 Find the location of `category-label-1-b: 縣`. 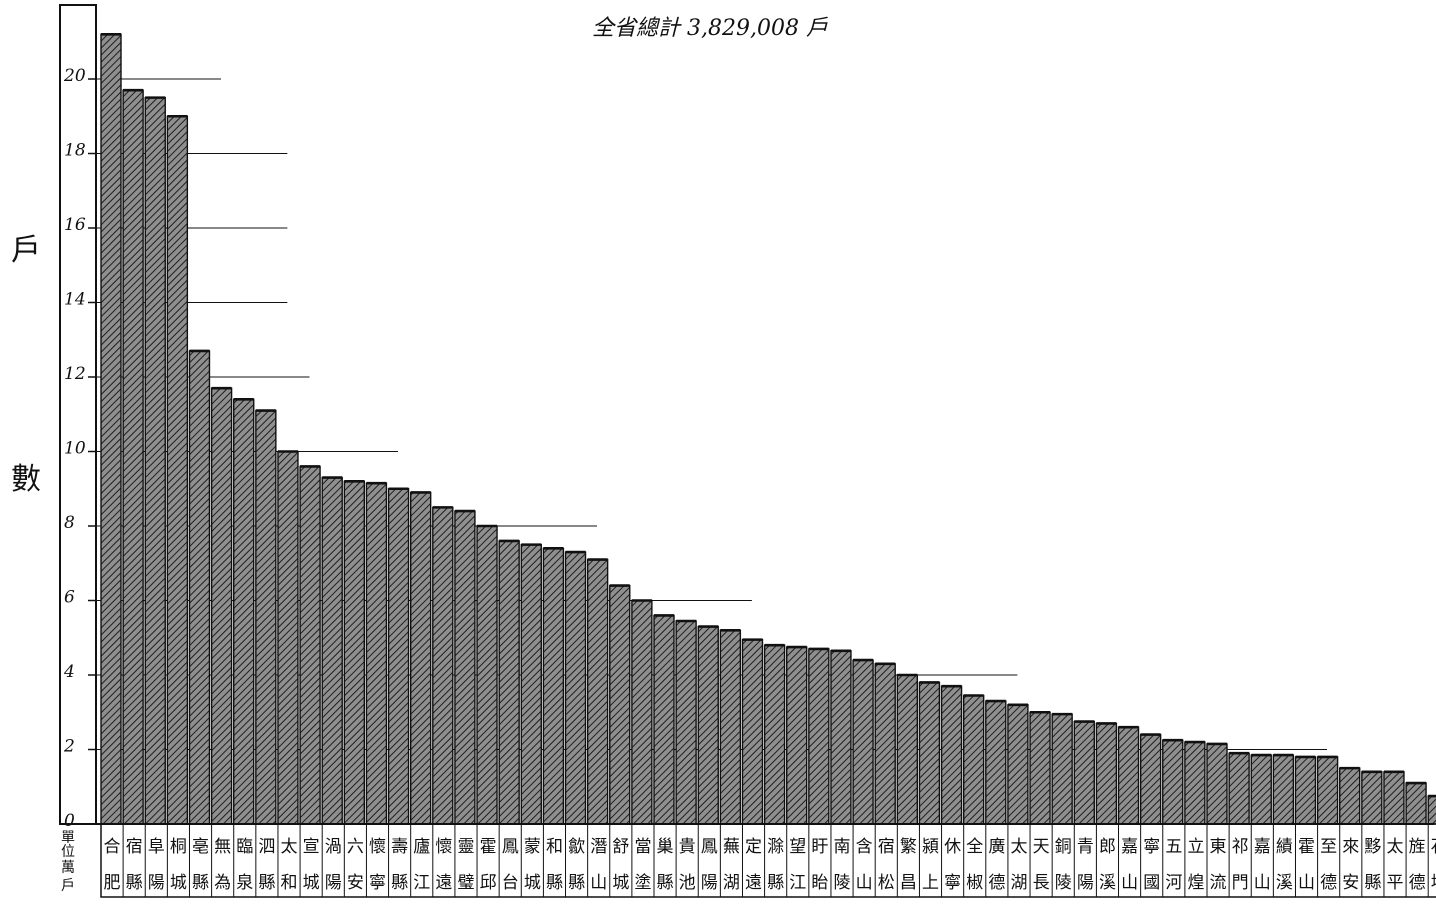

category-label-1-b: 縣 is located at coordinates (134, 883).